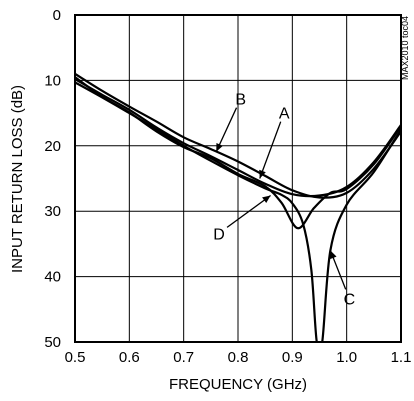 This screenshot has width=414, height=401. I want to click on y-axis-label: INPUT RETURN LOSS (dB), so click(17, 179).